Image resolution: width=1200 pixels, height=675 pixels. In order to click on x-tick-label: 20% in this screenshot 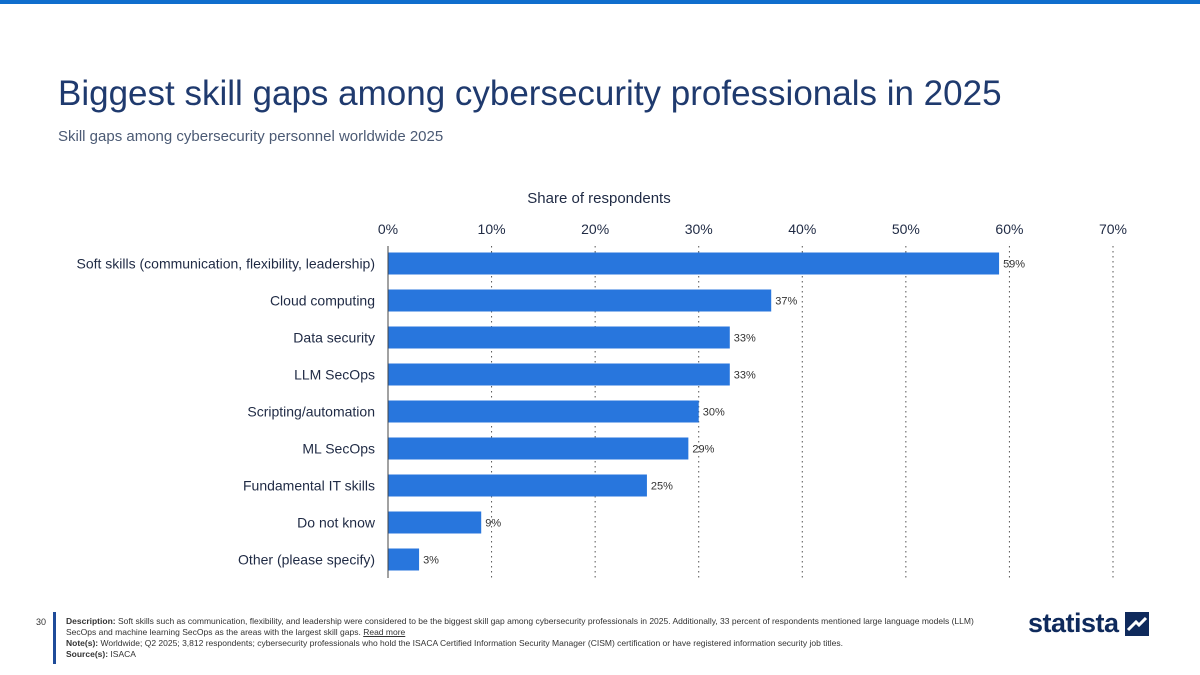, I will do `click(595, 229)`.